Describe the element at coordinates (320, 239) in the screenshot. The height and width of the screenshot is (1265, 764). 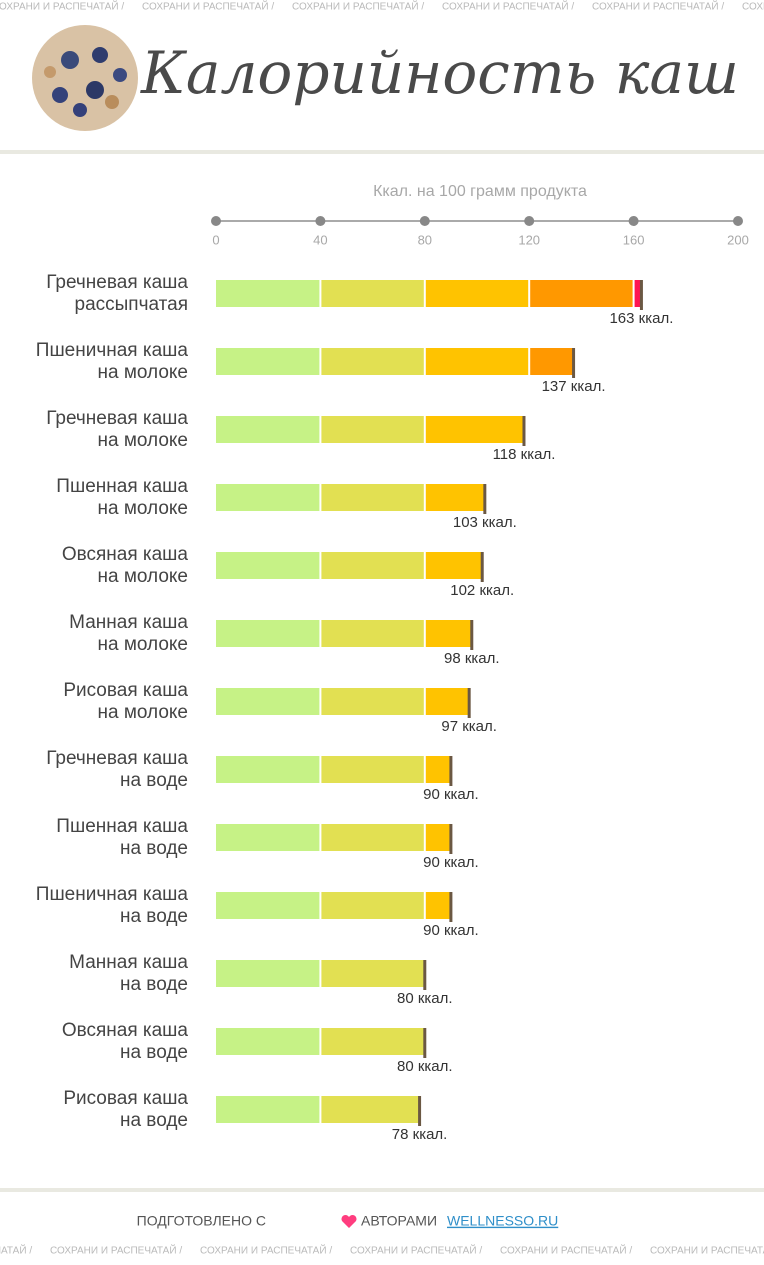
I see `x-tick-label: 40` at that location.